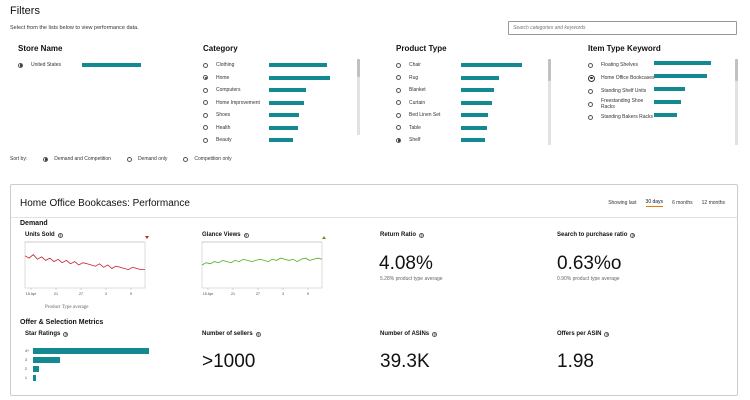  I want to click on item-keyword-title: Item Type Keyword, so click(624, 48).